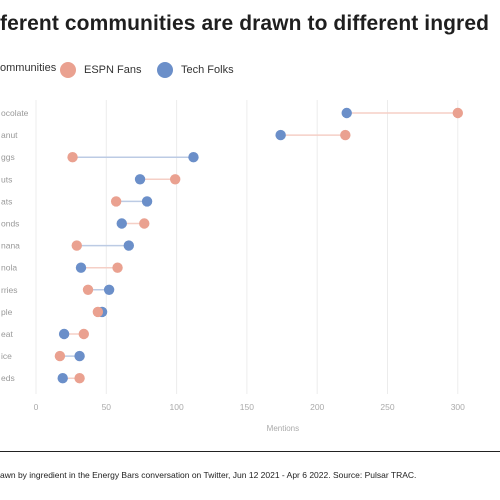 This screenshot has width=500, height=500. Describe the element at coordinates (207, 70) in the screenshot. I see `legend-label-tech-folks: Tech Folks` at that location.